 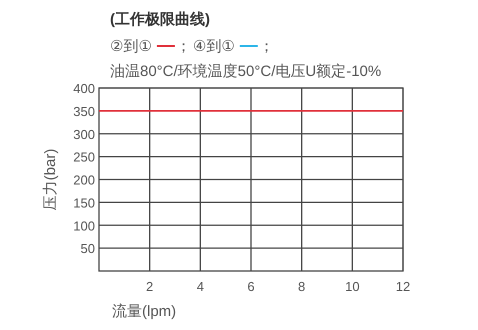 I want to click on xtick: 10, so click(x=352, y=286).